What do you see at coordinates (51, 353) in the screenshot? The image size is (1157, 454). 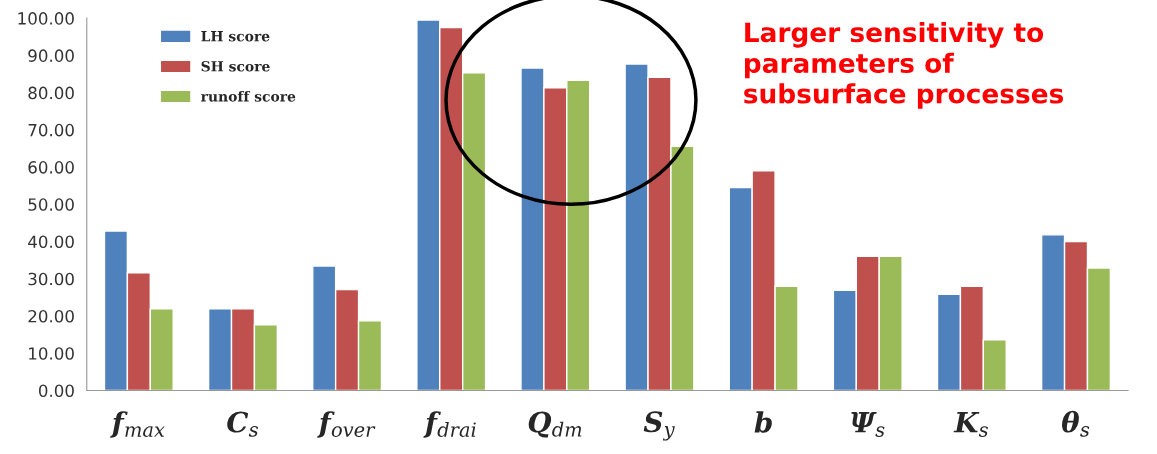 I see `y-tick-label: 10.00` at bounding box center [51, 353].